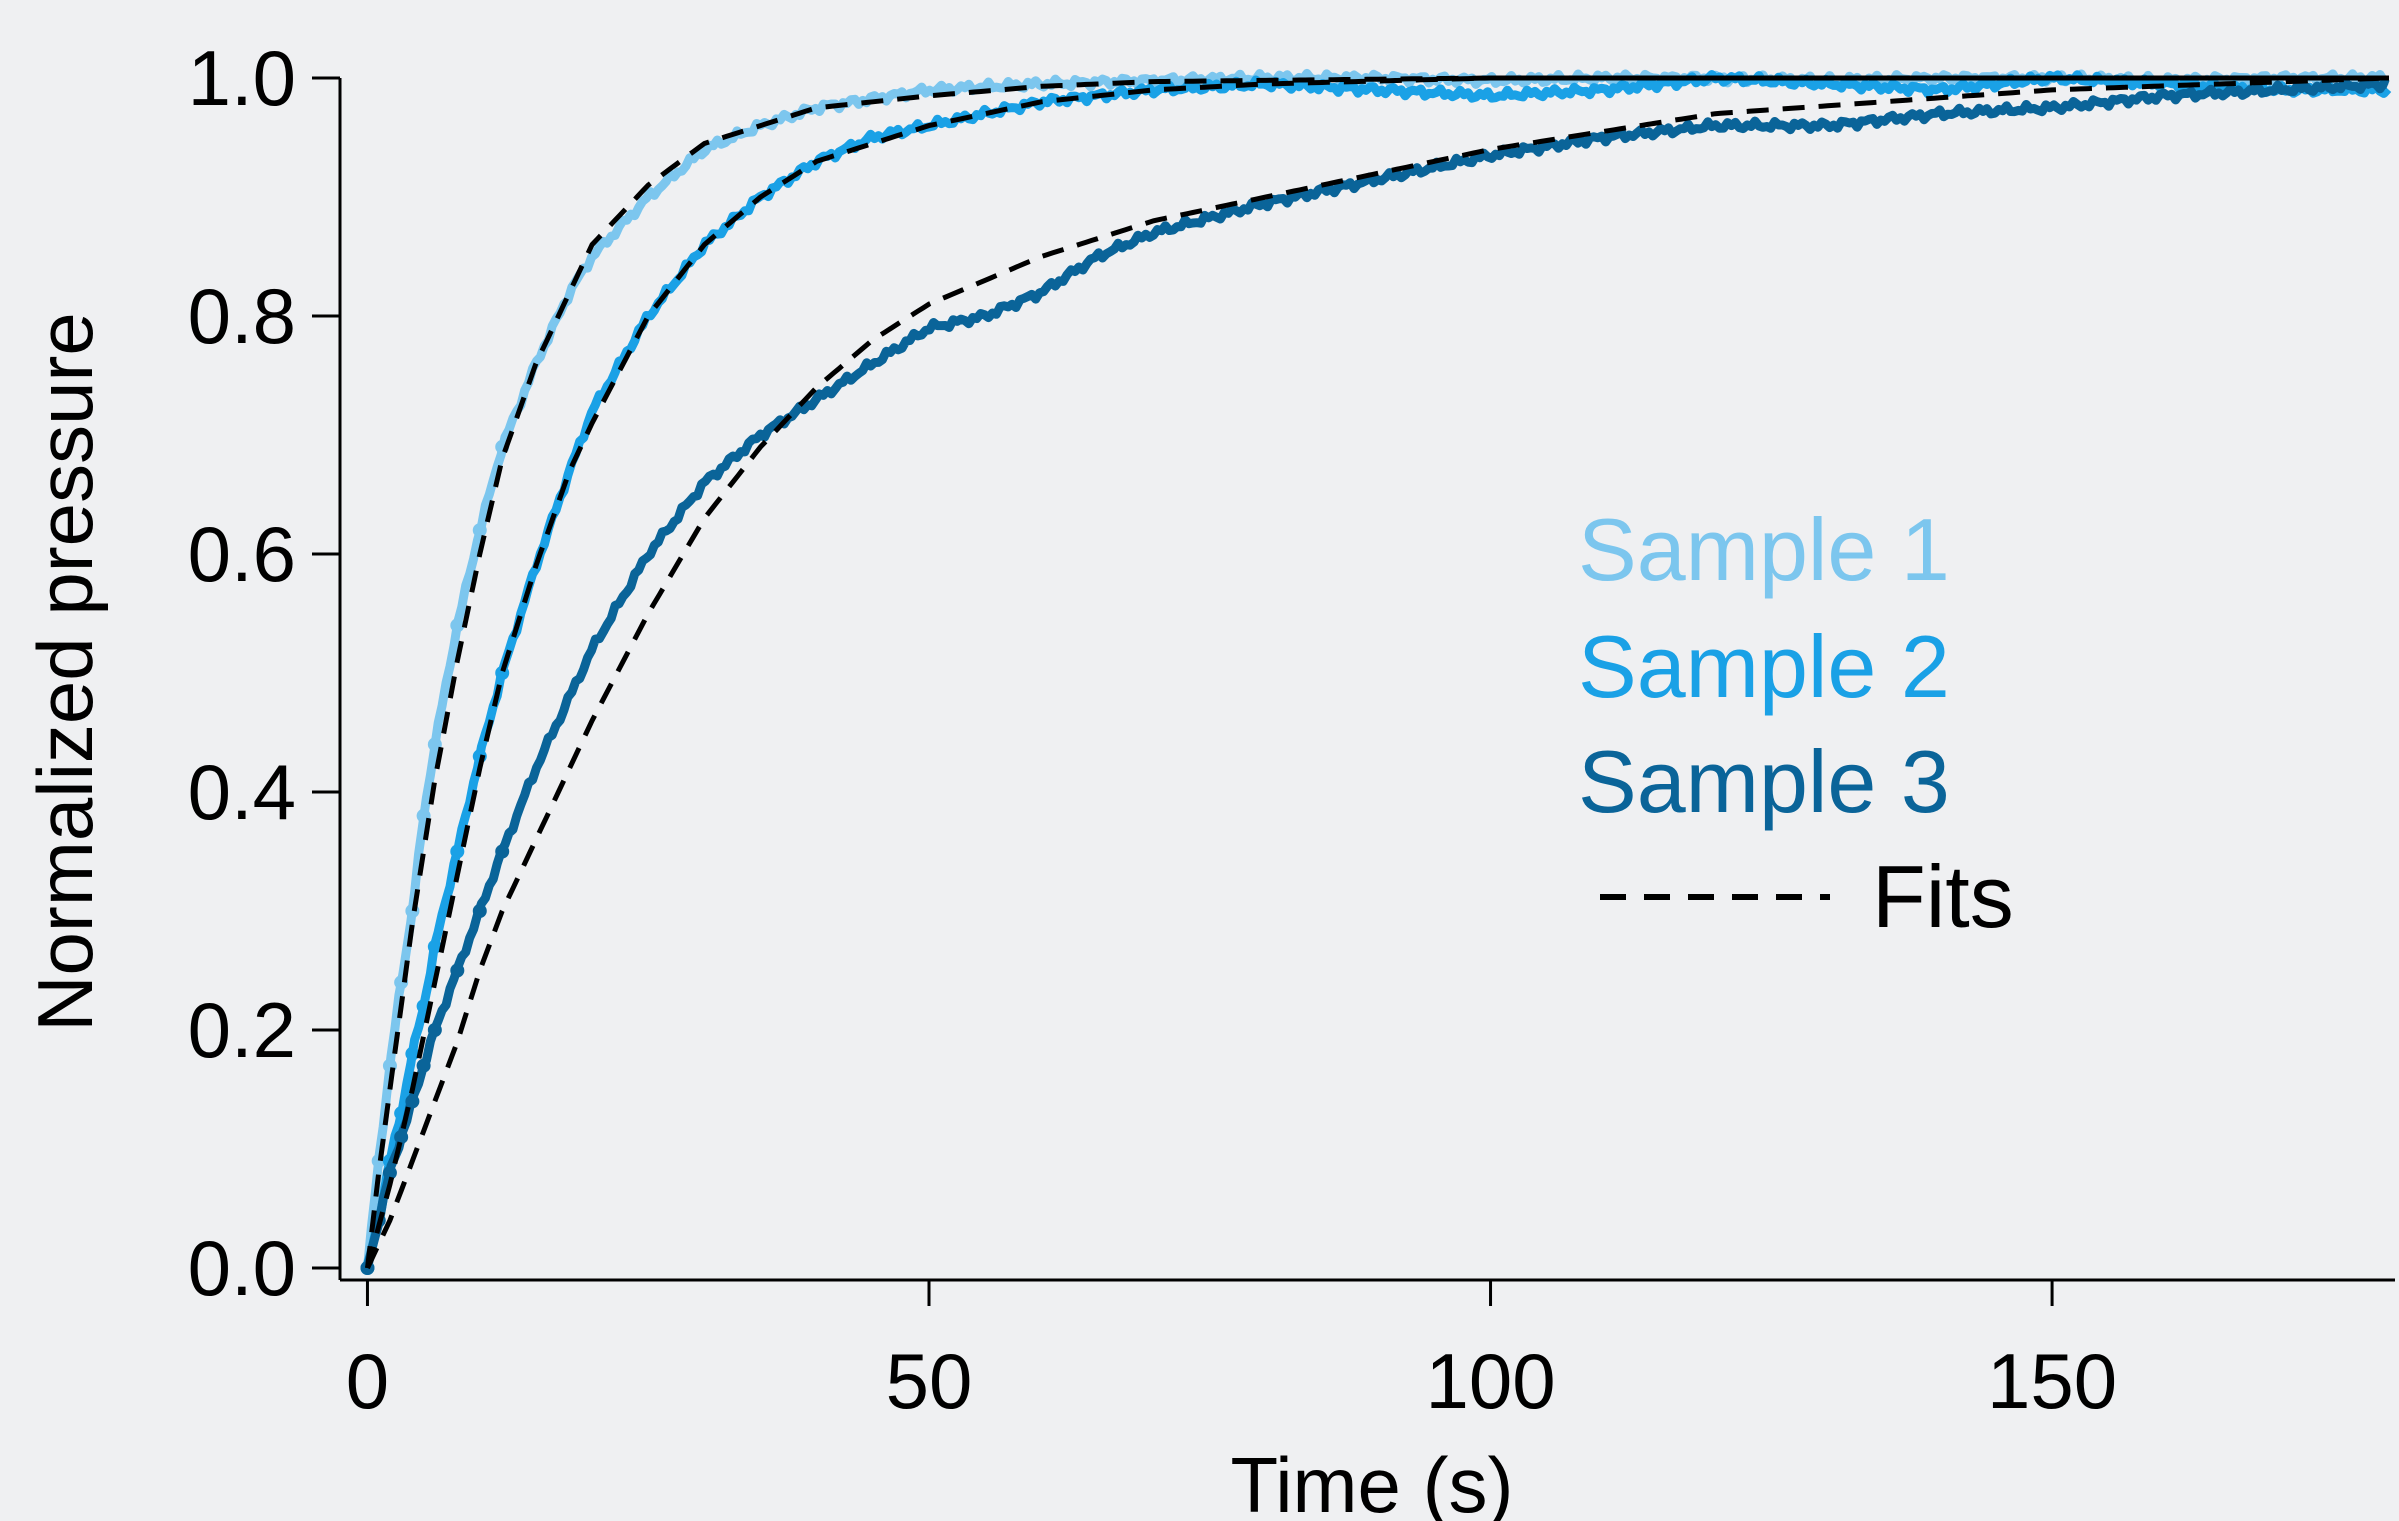  What do you see at coordinates (1231, 1352) in the screenshot?
I see `x-ticks: 0 50 100 150` at bounding box center [1231, 1352].